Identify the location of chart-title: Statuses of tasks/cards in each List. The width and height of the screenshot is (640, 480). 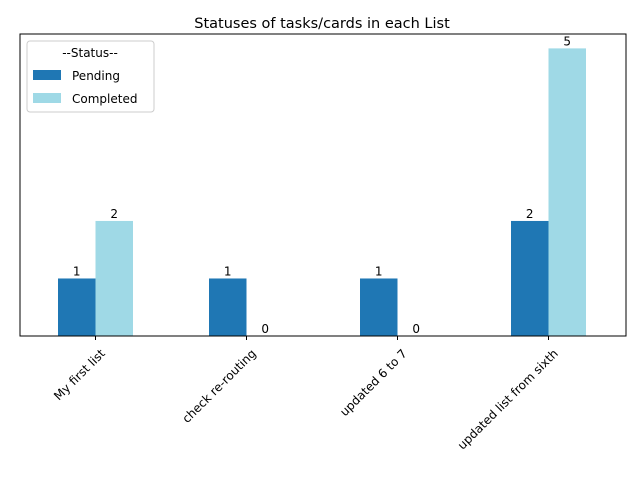
(322, 24).